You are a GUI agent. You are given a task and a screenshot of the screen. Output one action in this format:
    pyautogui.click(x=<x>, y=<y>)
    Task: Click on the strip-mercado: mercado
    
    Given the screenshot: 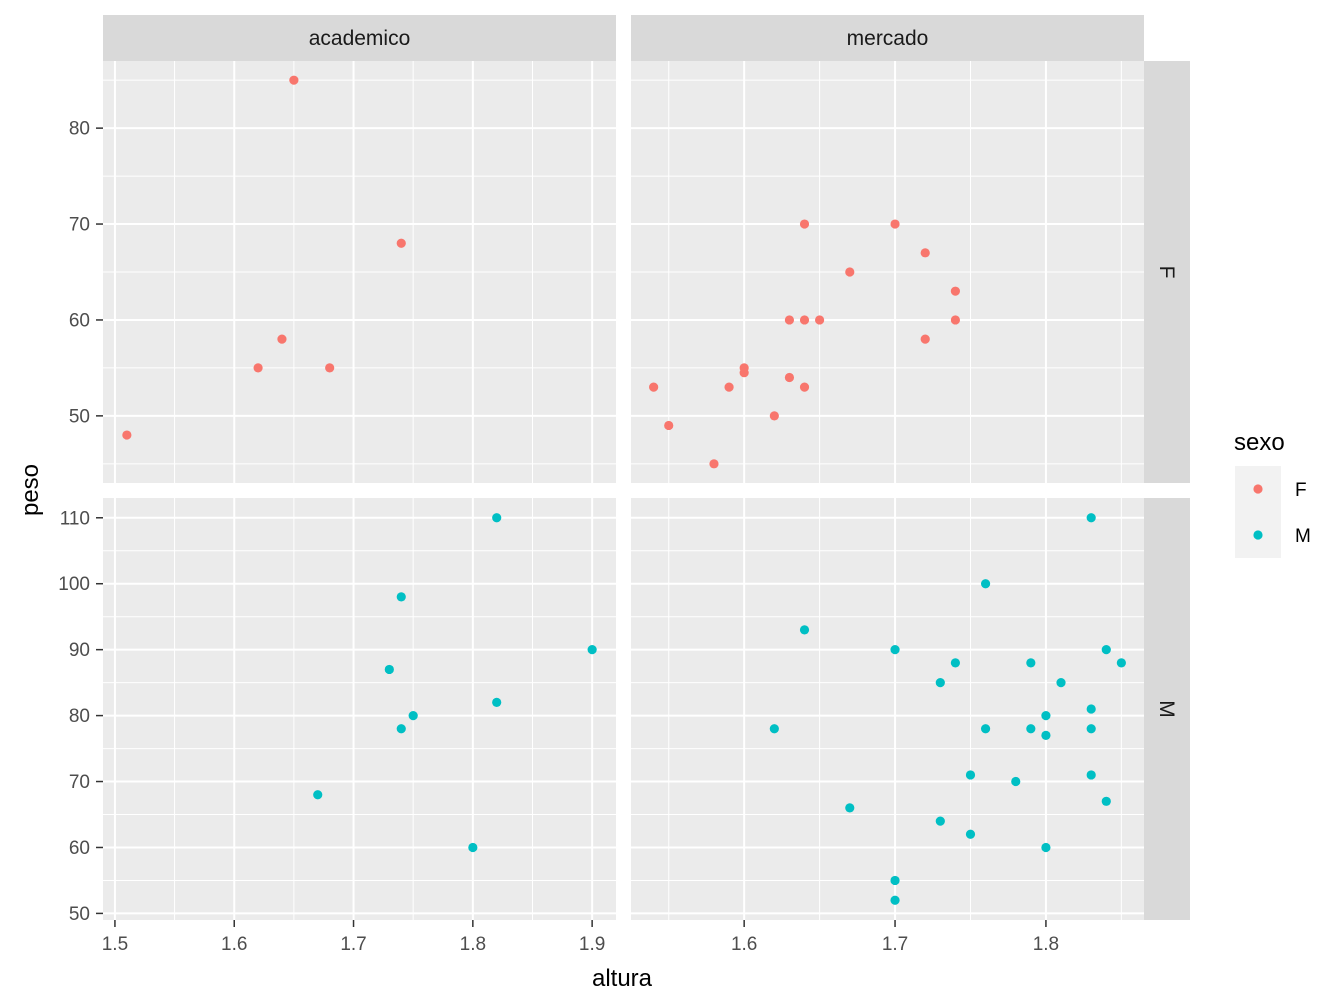 What is the action you would take?
    pyautogui.click(x=887, y=38)
    